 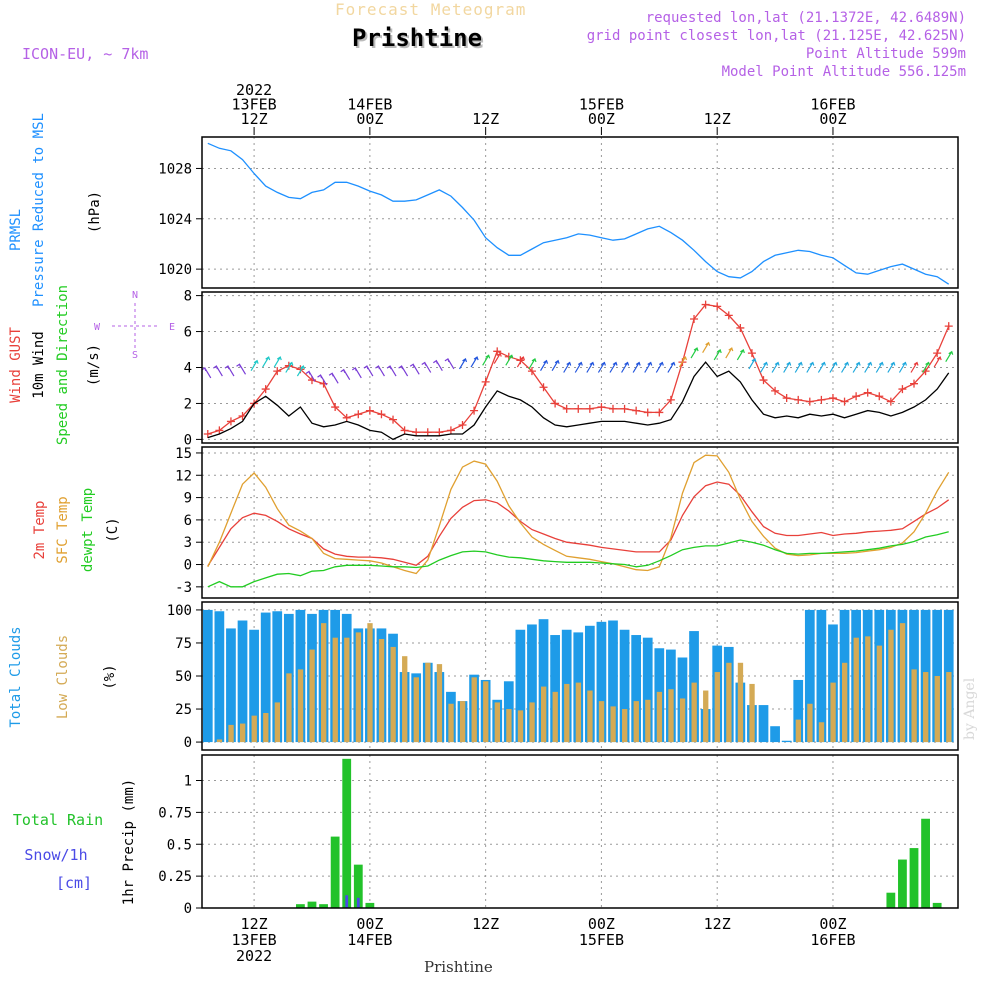 What do you see at coordinates (135, 295) in the screenshot?
I see `compass-n: N` at bounding box center [135, 295].